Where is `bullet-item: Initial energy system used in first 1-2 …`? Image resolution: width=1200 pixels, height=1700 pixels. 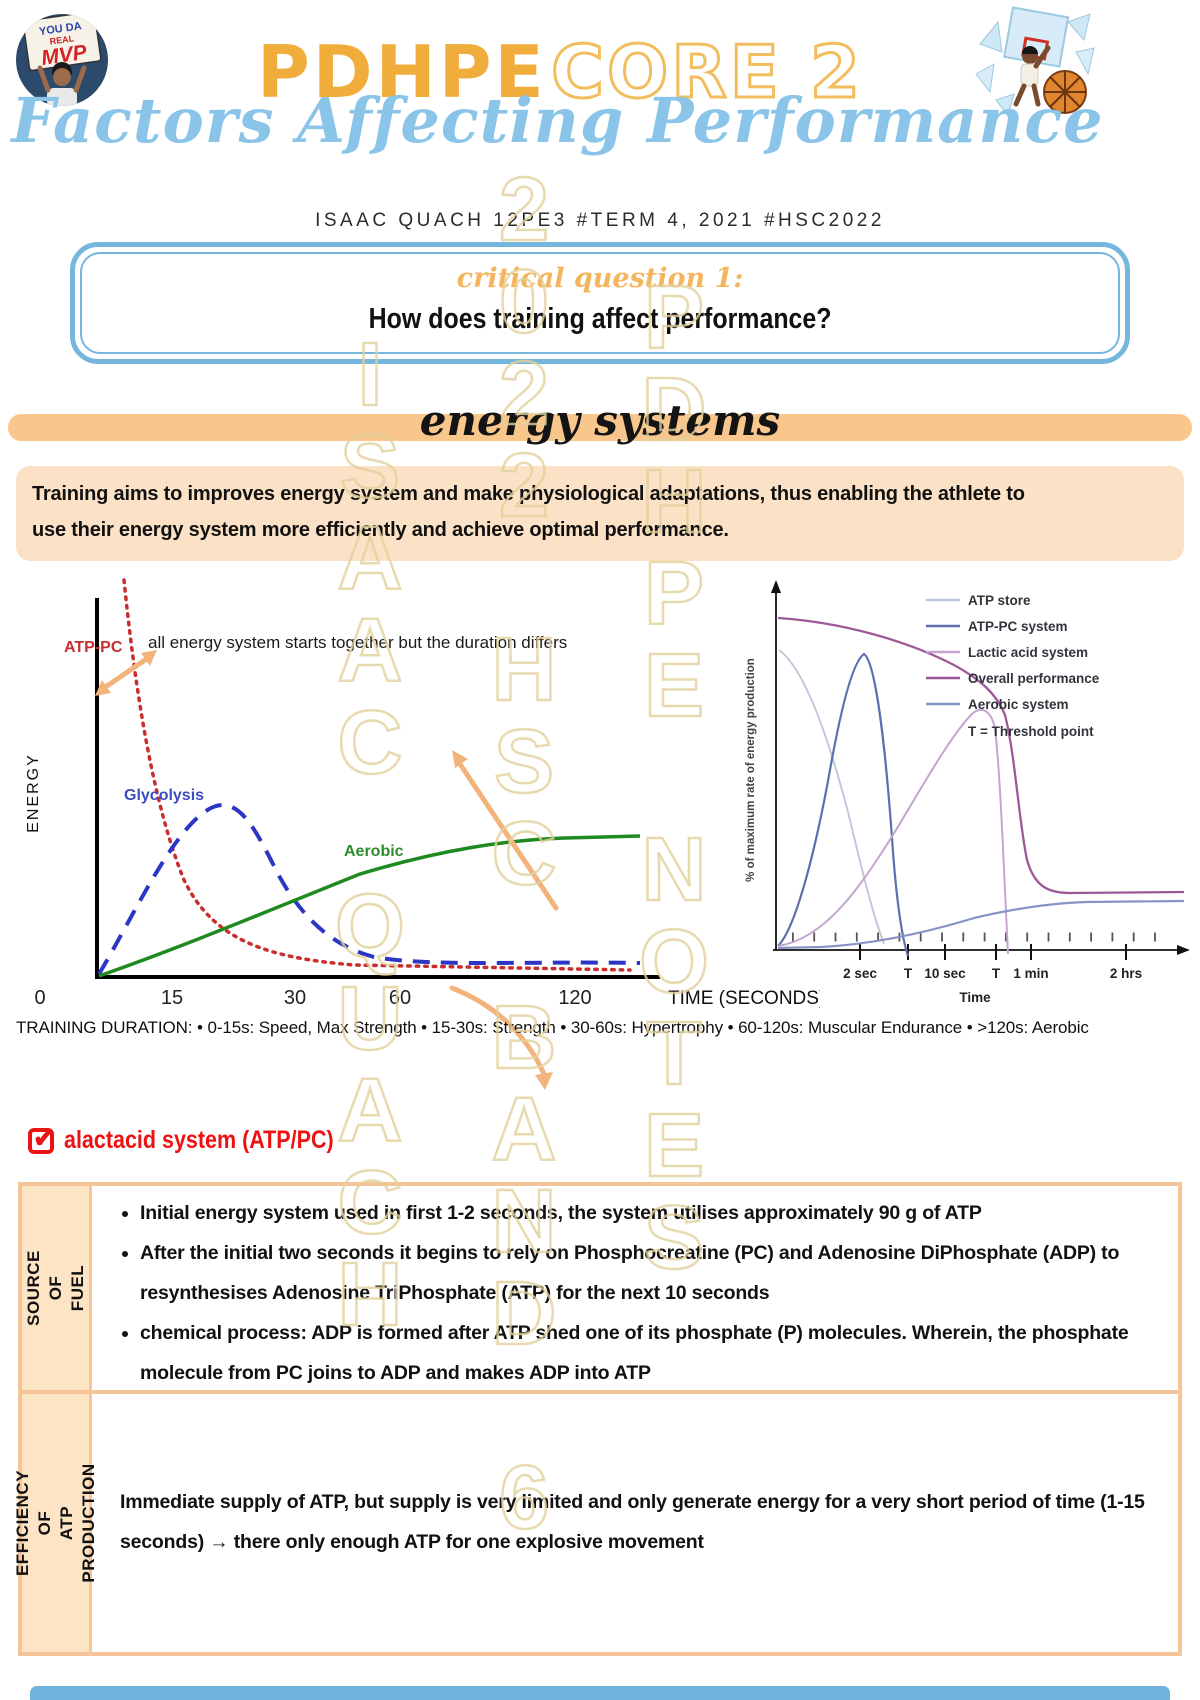 bullet-item: Initial energy system used in first 1-2 … is located at coordinates (649, 1214).